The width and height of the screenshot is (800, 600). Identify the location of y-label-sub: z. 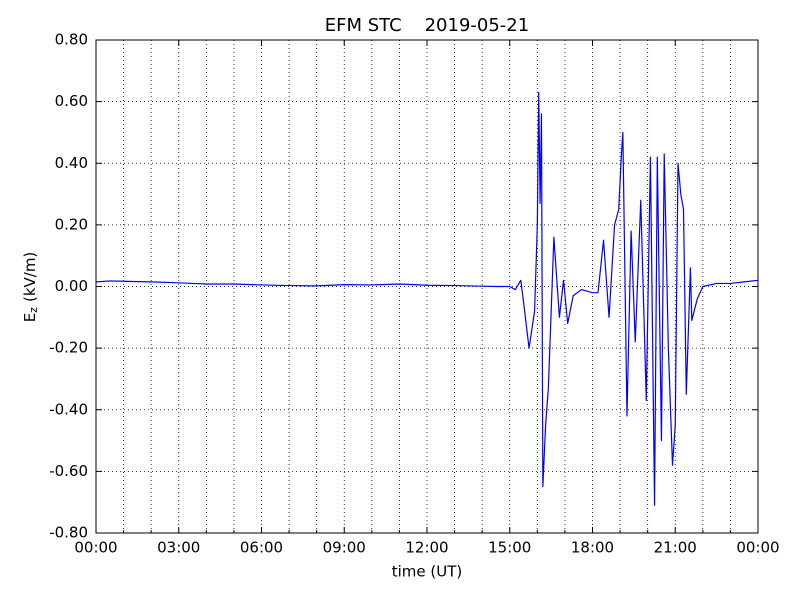
(33, 310).